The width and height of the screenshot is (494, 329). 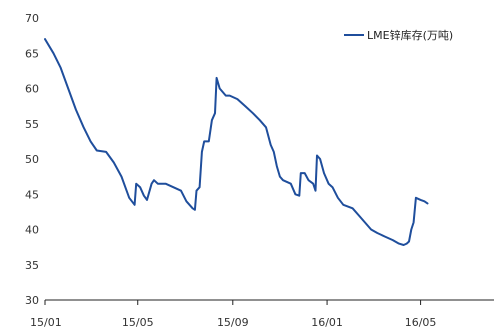 I want to click on x-tick-label: 16/05, so click(x=421, y=322).